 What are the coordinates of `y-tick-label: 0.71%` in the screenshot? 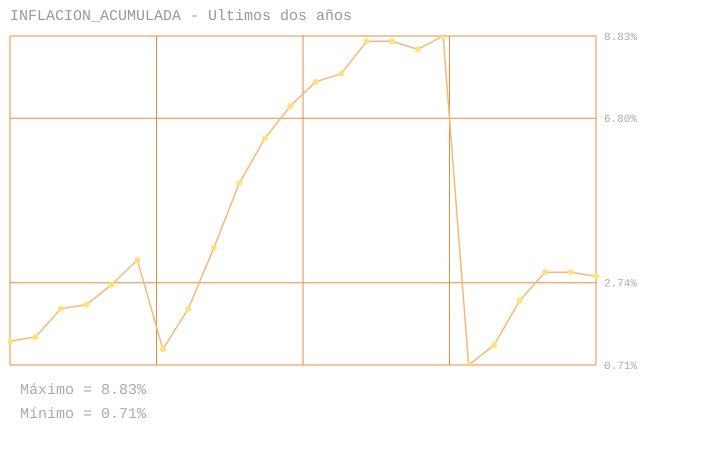 It's located at (621, 366).